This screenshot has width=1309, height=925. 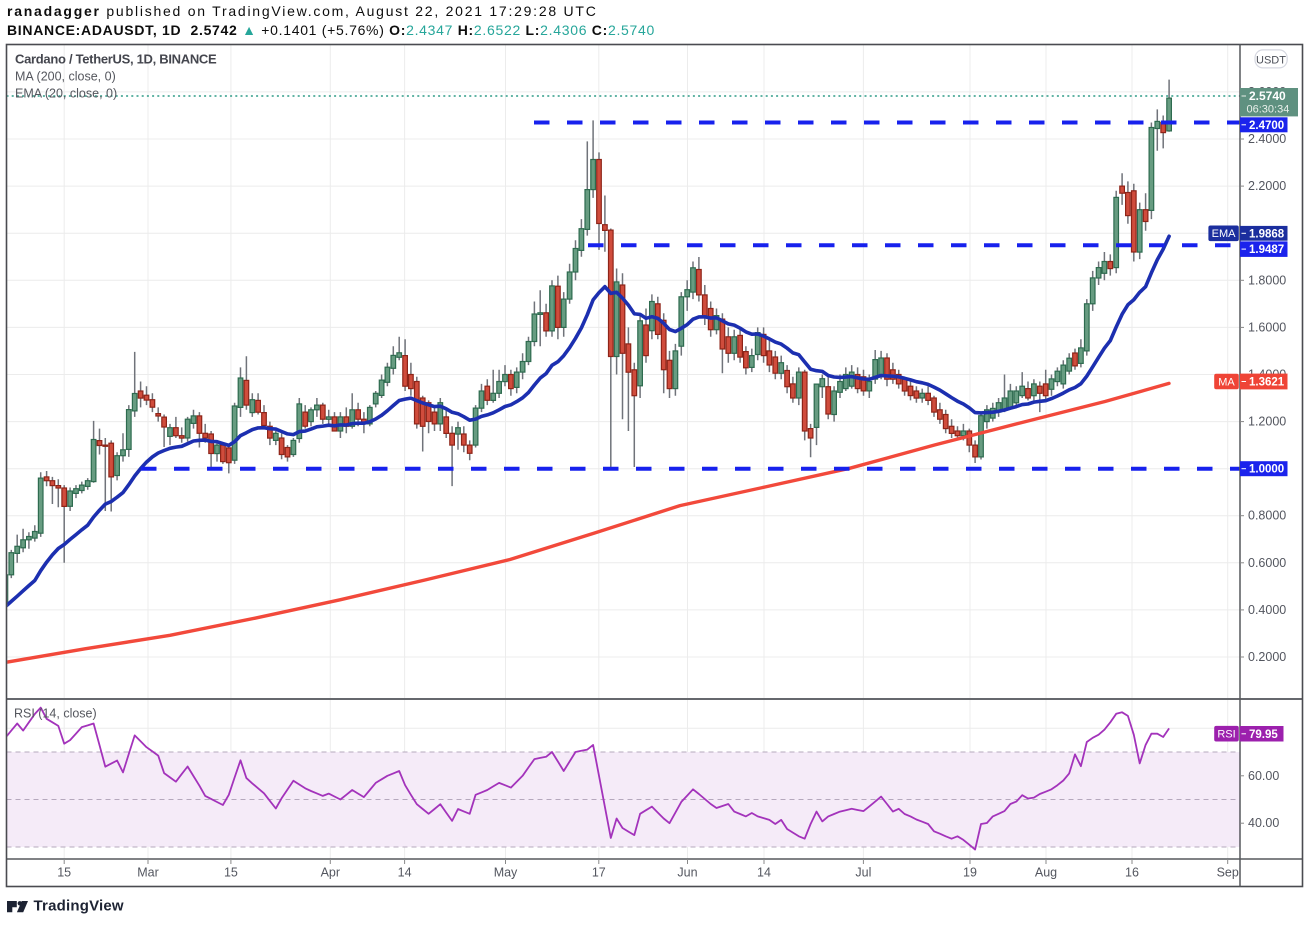 What do you see at coordinates (66, 94) in the screenshot?
I see `svg-text: EMA (20, close, 0)` at bounding box center [66, 94].